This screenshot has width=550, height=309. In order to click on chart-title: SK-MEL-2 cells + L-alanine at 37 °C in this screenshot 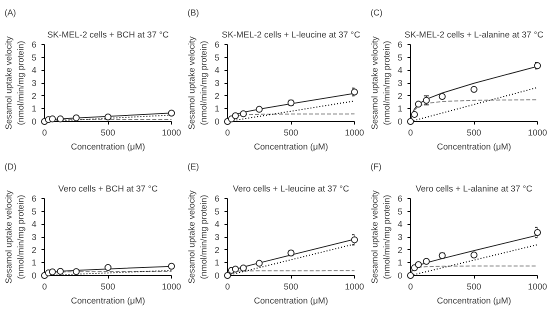, I will do `click(474, 35)`.